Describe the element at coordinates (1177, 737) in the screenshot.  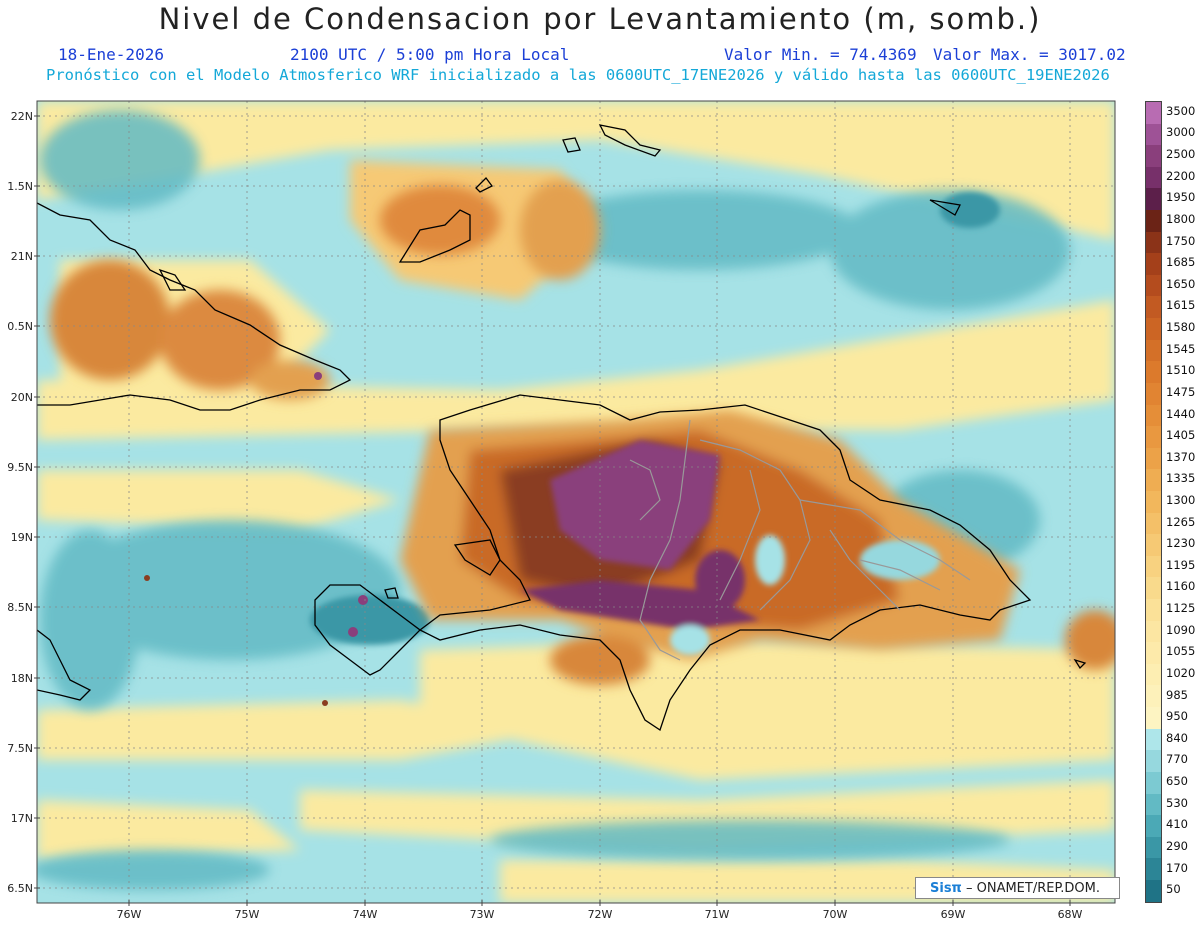
I see `colorbar-label: 840` at that location.